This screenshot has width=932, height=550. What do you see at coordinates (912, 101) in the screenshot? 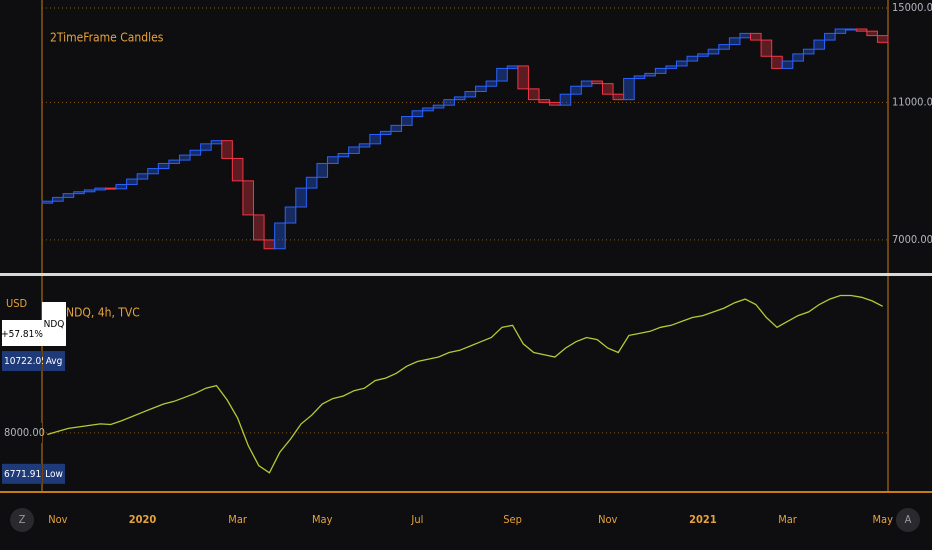
I see `y-tick-label: 11000.00` at bounding box center [912, 101].